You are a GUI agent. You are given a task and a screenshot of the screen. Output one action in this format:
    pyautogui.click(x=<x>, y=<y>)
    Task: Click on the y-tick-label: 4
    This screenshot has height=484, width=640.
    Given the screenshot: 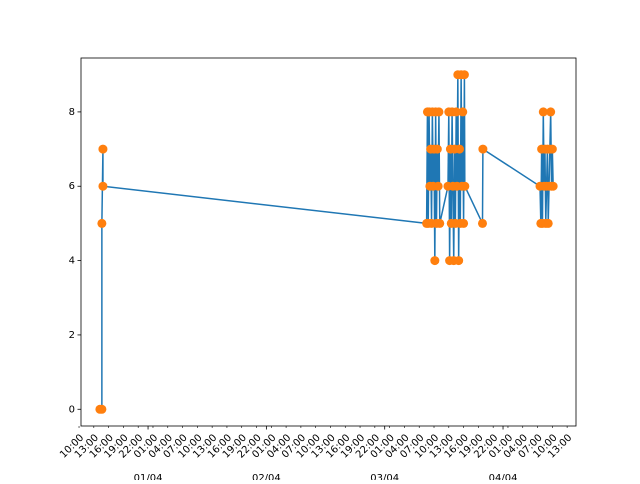 What is the action you would take?
    pyautogui.click(x=72, y=261)
    